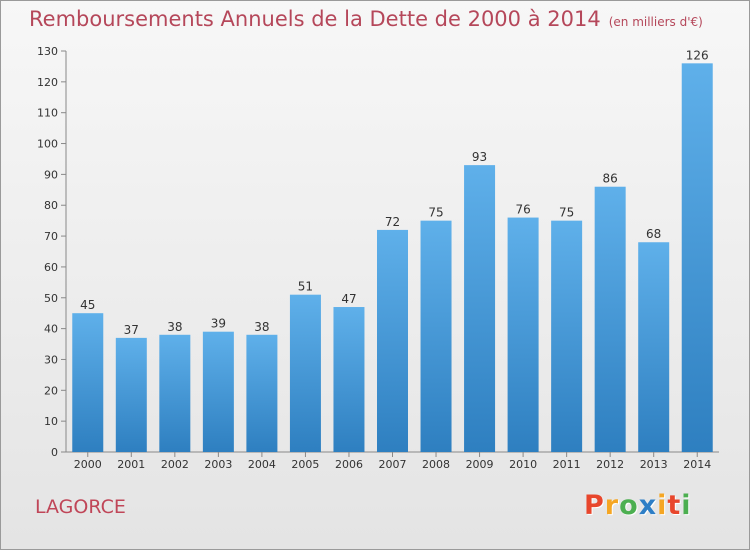 The width and height of the screenshot is (750, 550). Describe the element at coordinates (175, 393) in the screenshot. I see `bar-2002` at that location.